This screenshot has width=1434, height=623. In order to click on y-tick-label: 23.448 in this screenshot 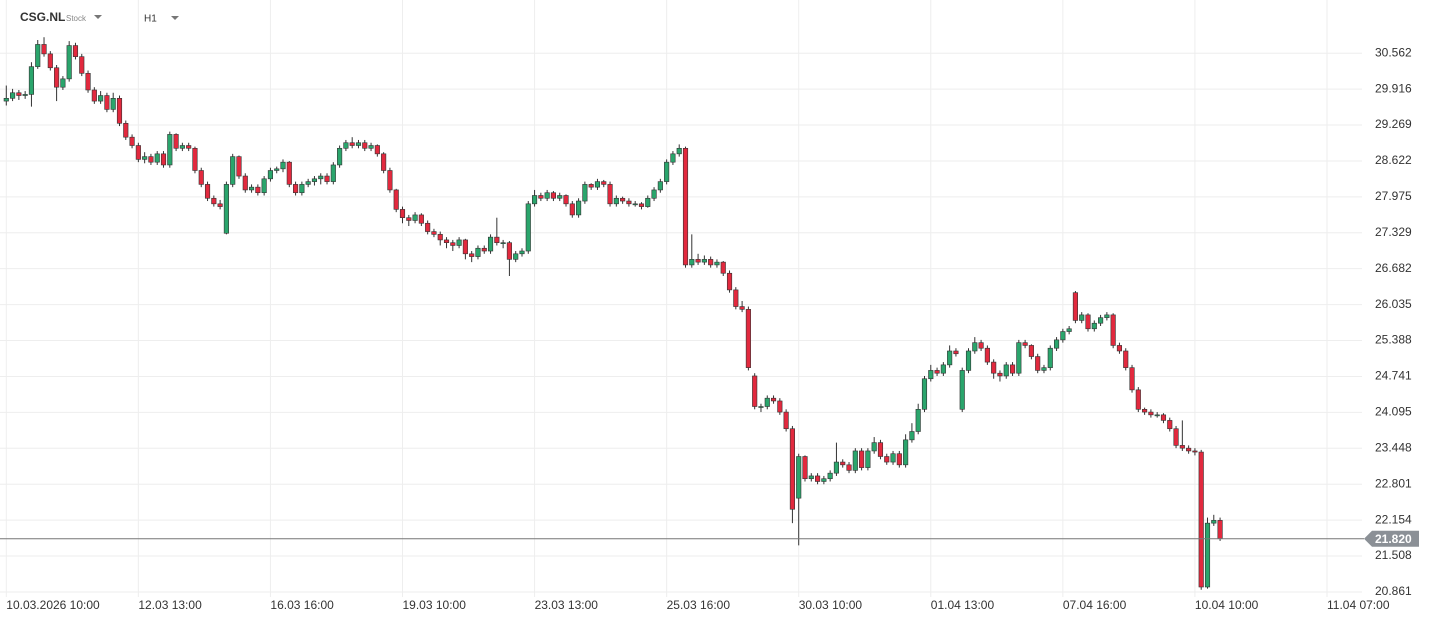, I will do `click(1393, 447)`.